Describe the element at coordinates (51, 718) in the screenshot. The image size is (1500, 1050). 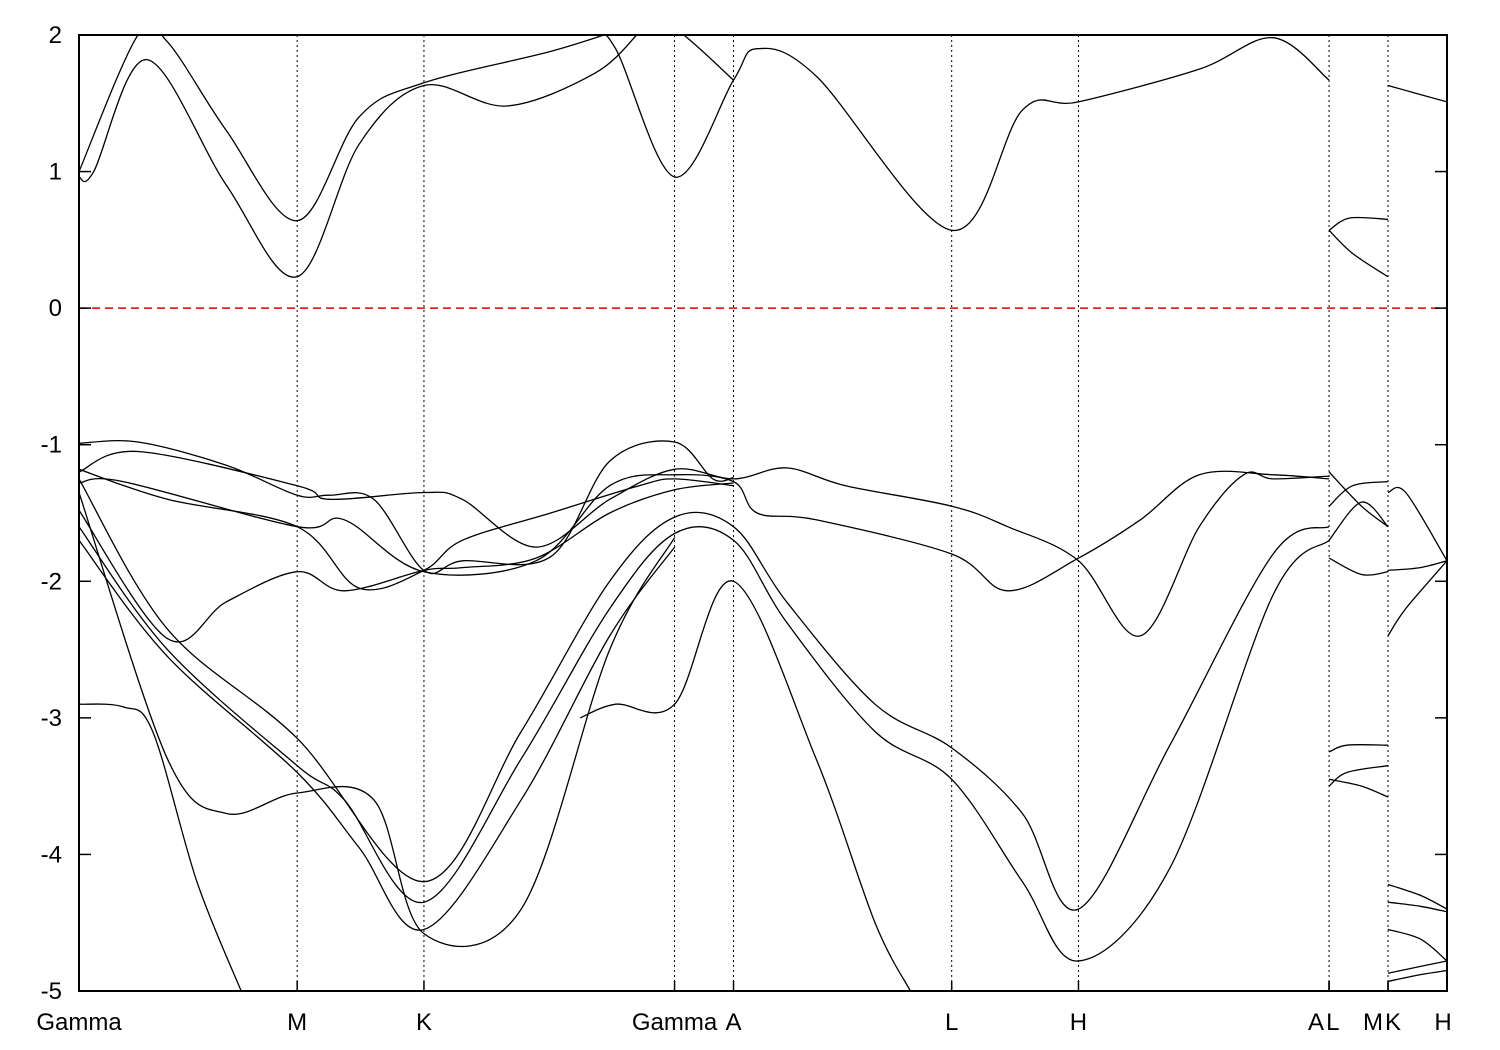
I see `y-tick-label: -3` at that location.